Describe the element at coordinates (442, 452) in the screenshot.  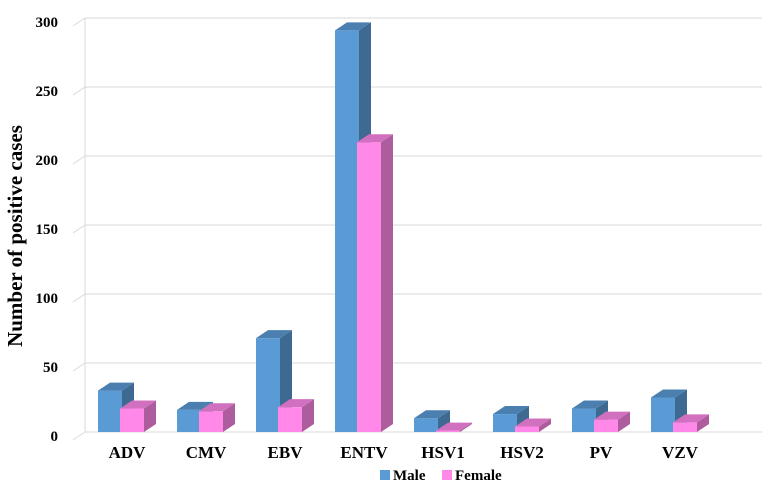
I see `x-tick-label-hsv1: HSV1` at that location.